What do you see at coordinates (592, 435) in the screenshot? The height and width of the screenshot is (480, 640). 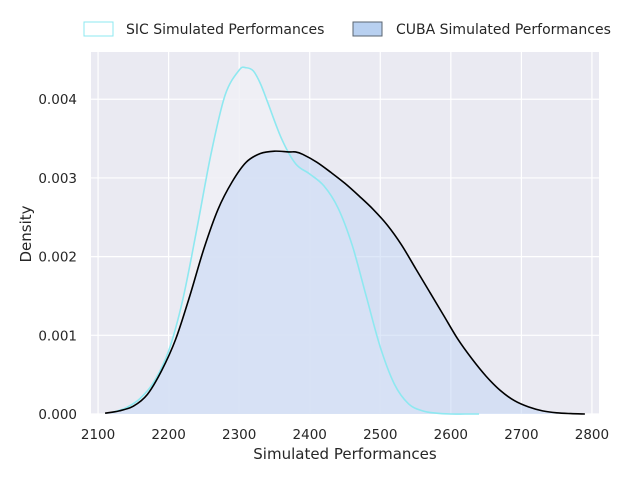 I see `x-tick-label: 2800` at bounding box center [592, 435].